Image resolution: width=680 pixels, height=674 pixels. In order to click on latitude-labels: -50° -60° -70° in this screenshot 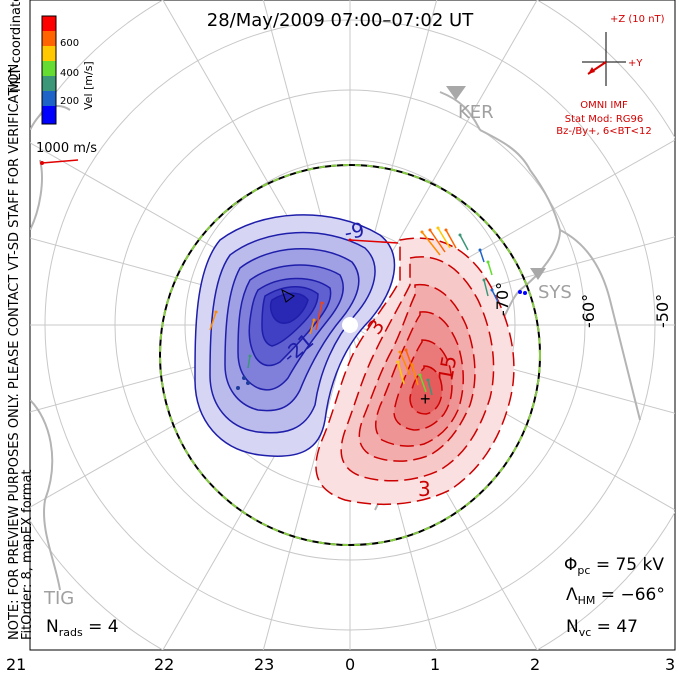, I will do `click(582, 305)`.